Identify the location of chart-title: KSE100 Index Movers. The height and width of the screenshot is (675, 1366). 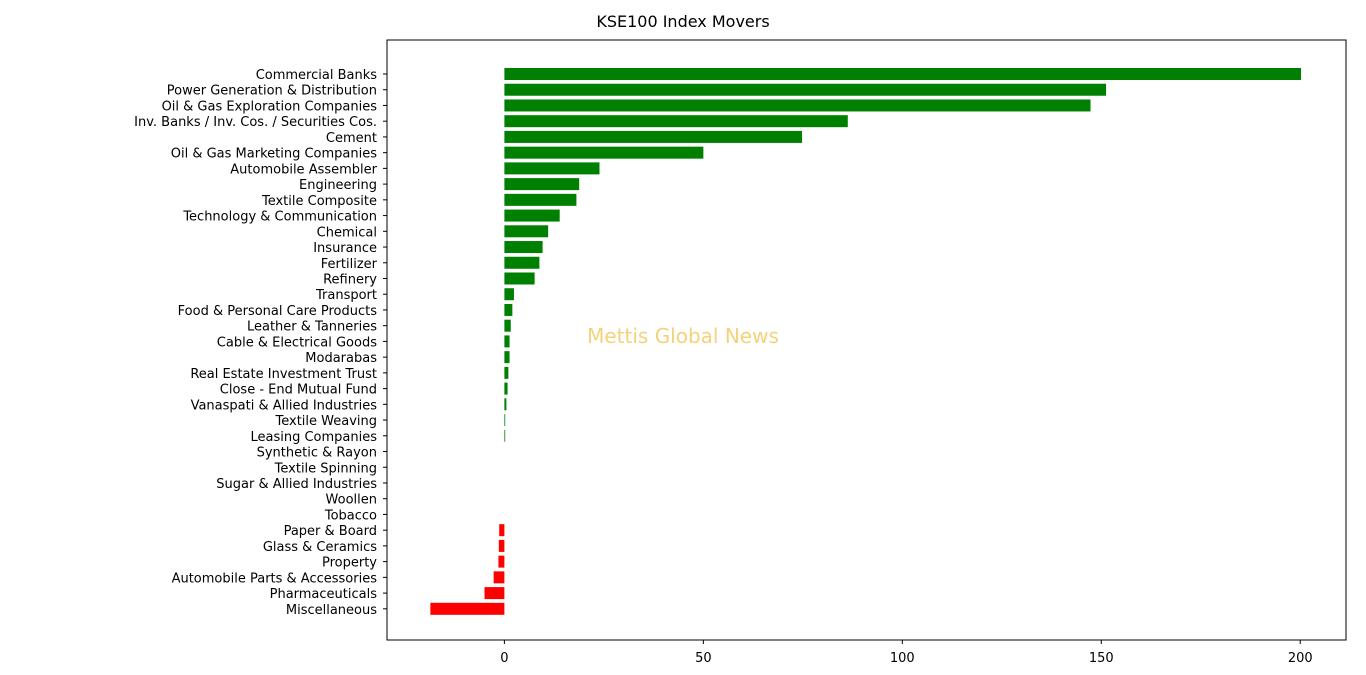
(682, 21).